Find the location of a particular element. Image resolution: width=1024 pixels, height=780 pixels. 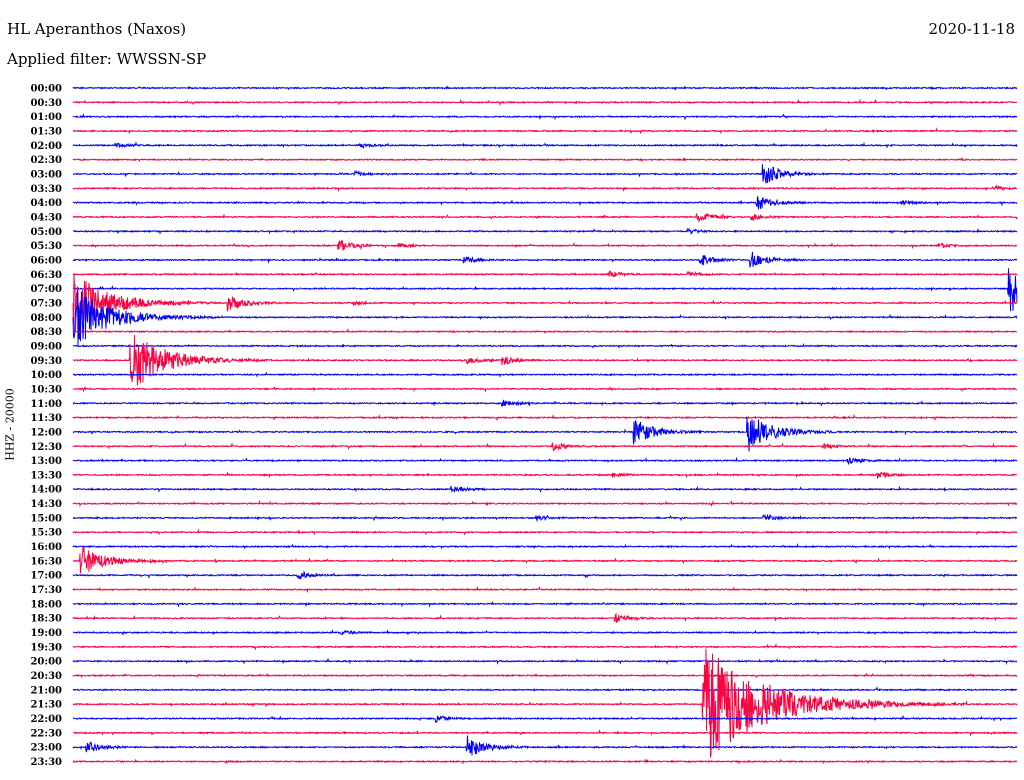

row-time-label: 16:00 is located at coordinates (46, 547).